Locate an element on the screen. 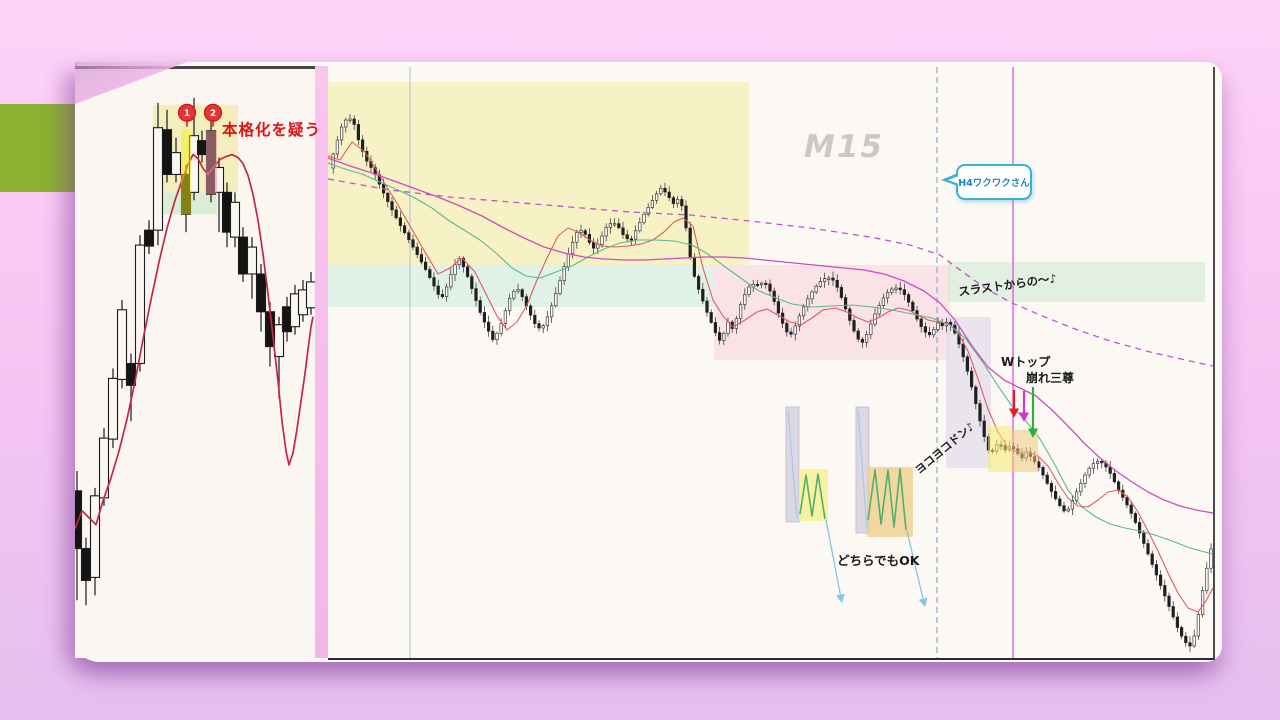 The height and width of the screenshot is (720, 1280). annotation-arrows is located at coordinates (1023, 412).